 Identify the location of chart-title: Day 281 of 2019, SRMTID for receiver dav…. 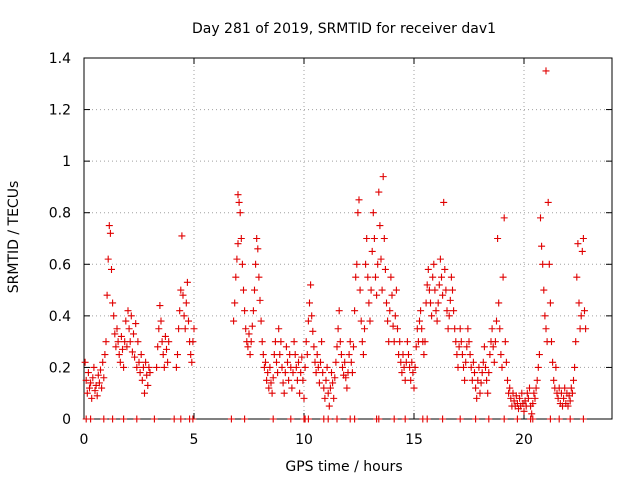
(344, 29).